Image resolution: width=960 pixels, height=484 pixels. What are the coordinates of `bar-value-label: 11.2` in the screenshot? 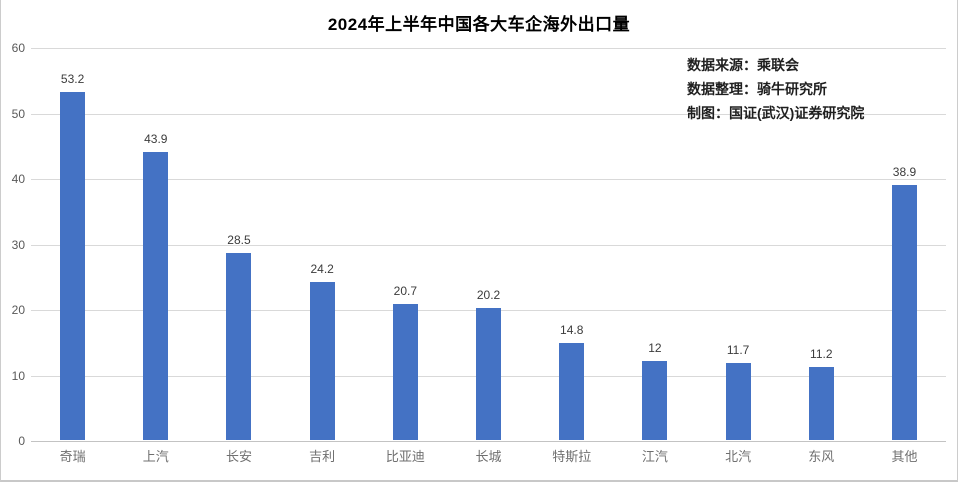 It's located at (821, 353).